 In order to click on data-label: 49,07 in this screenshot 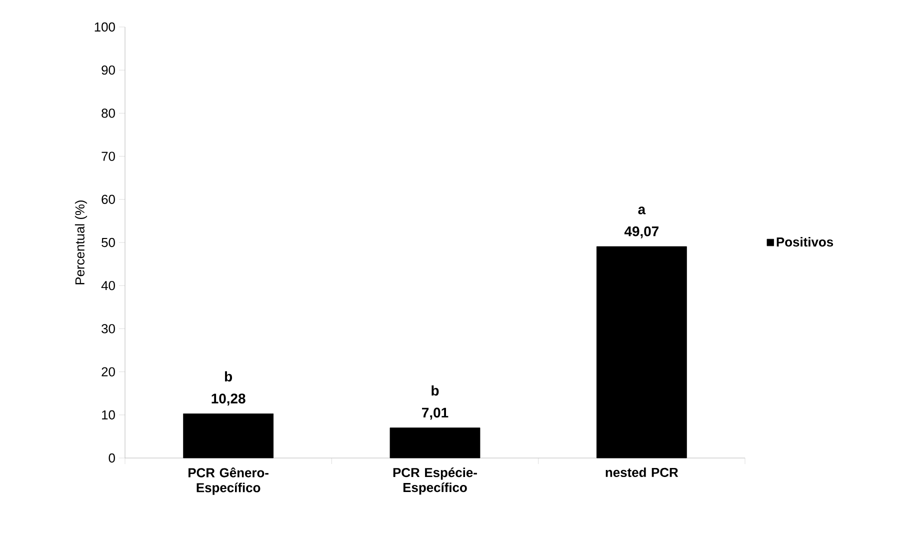, I will do `click(641, 232)`.